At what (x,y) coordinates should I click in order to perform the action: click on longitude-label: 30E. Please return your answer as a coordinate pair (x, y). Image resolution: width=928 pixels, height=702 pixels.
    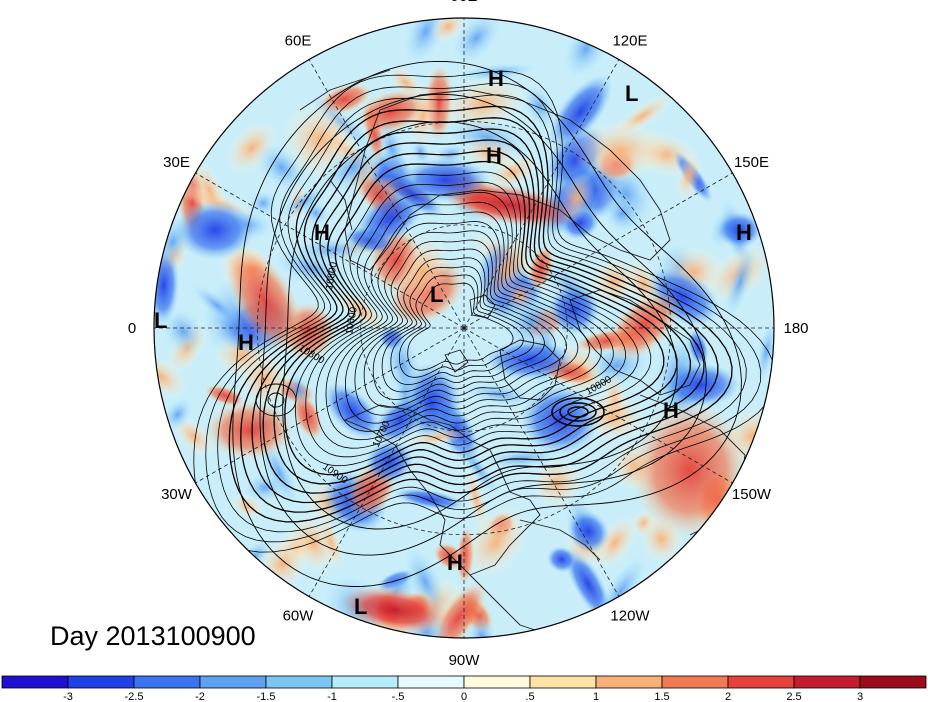
    Looking at the image, I should click on (176, 162).